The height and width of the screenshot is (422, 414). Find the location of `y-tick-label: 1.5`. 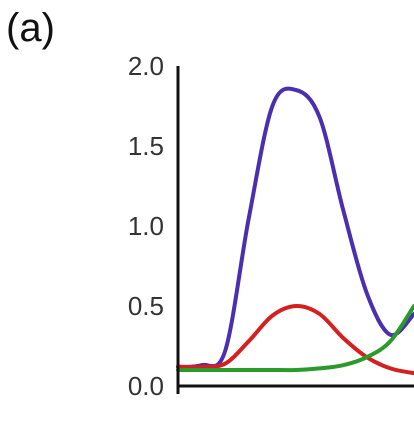

y-tick-label: 1.5 is located at coordinates (146, 146).